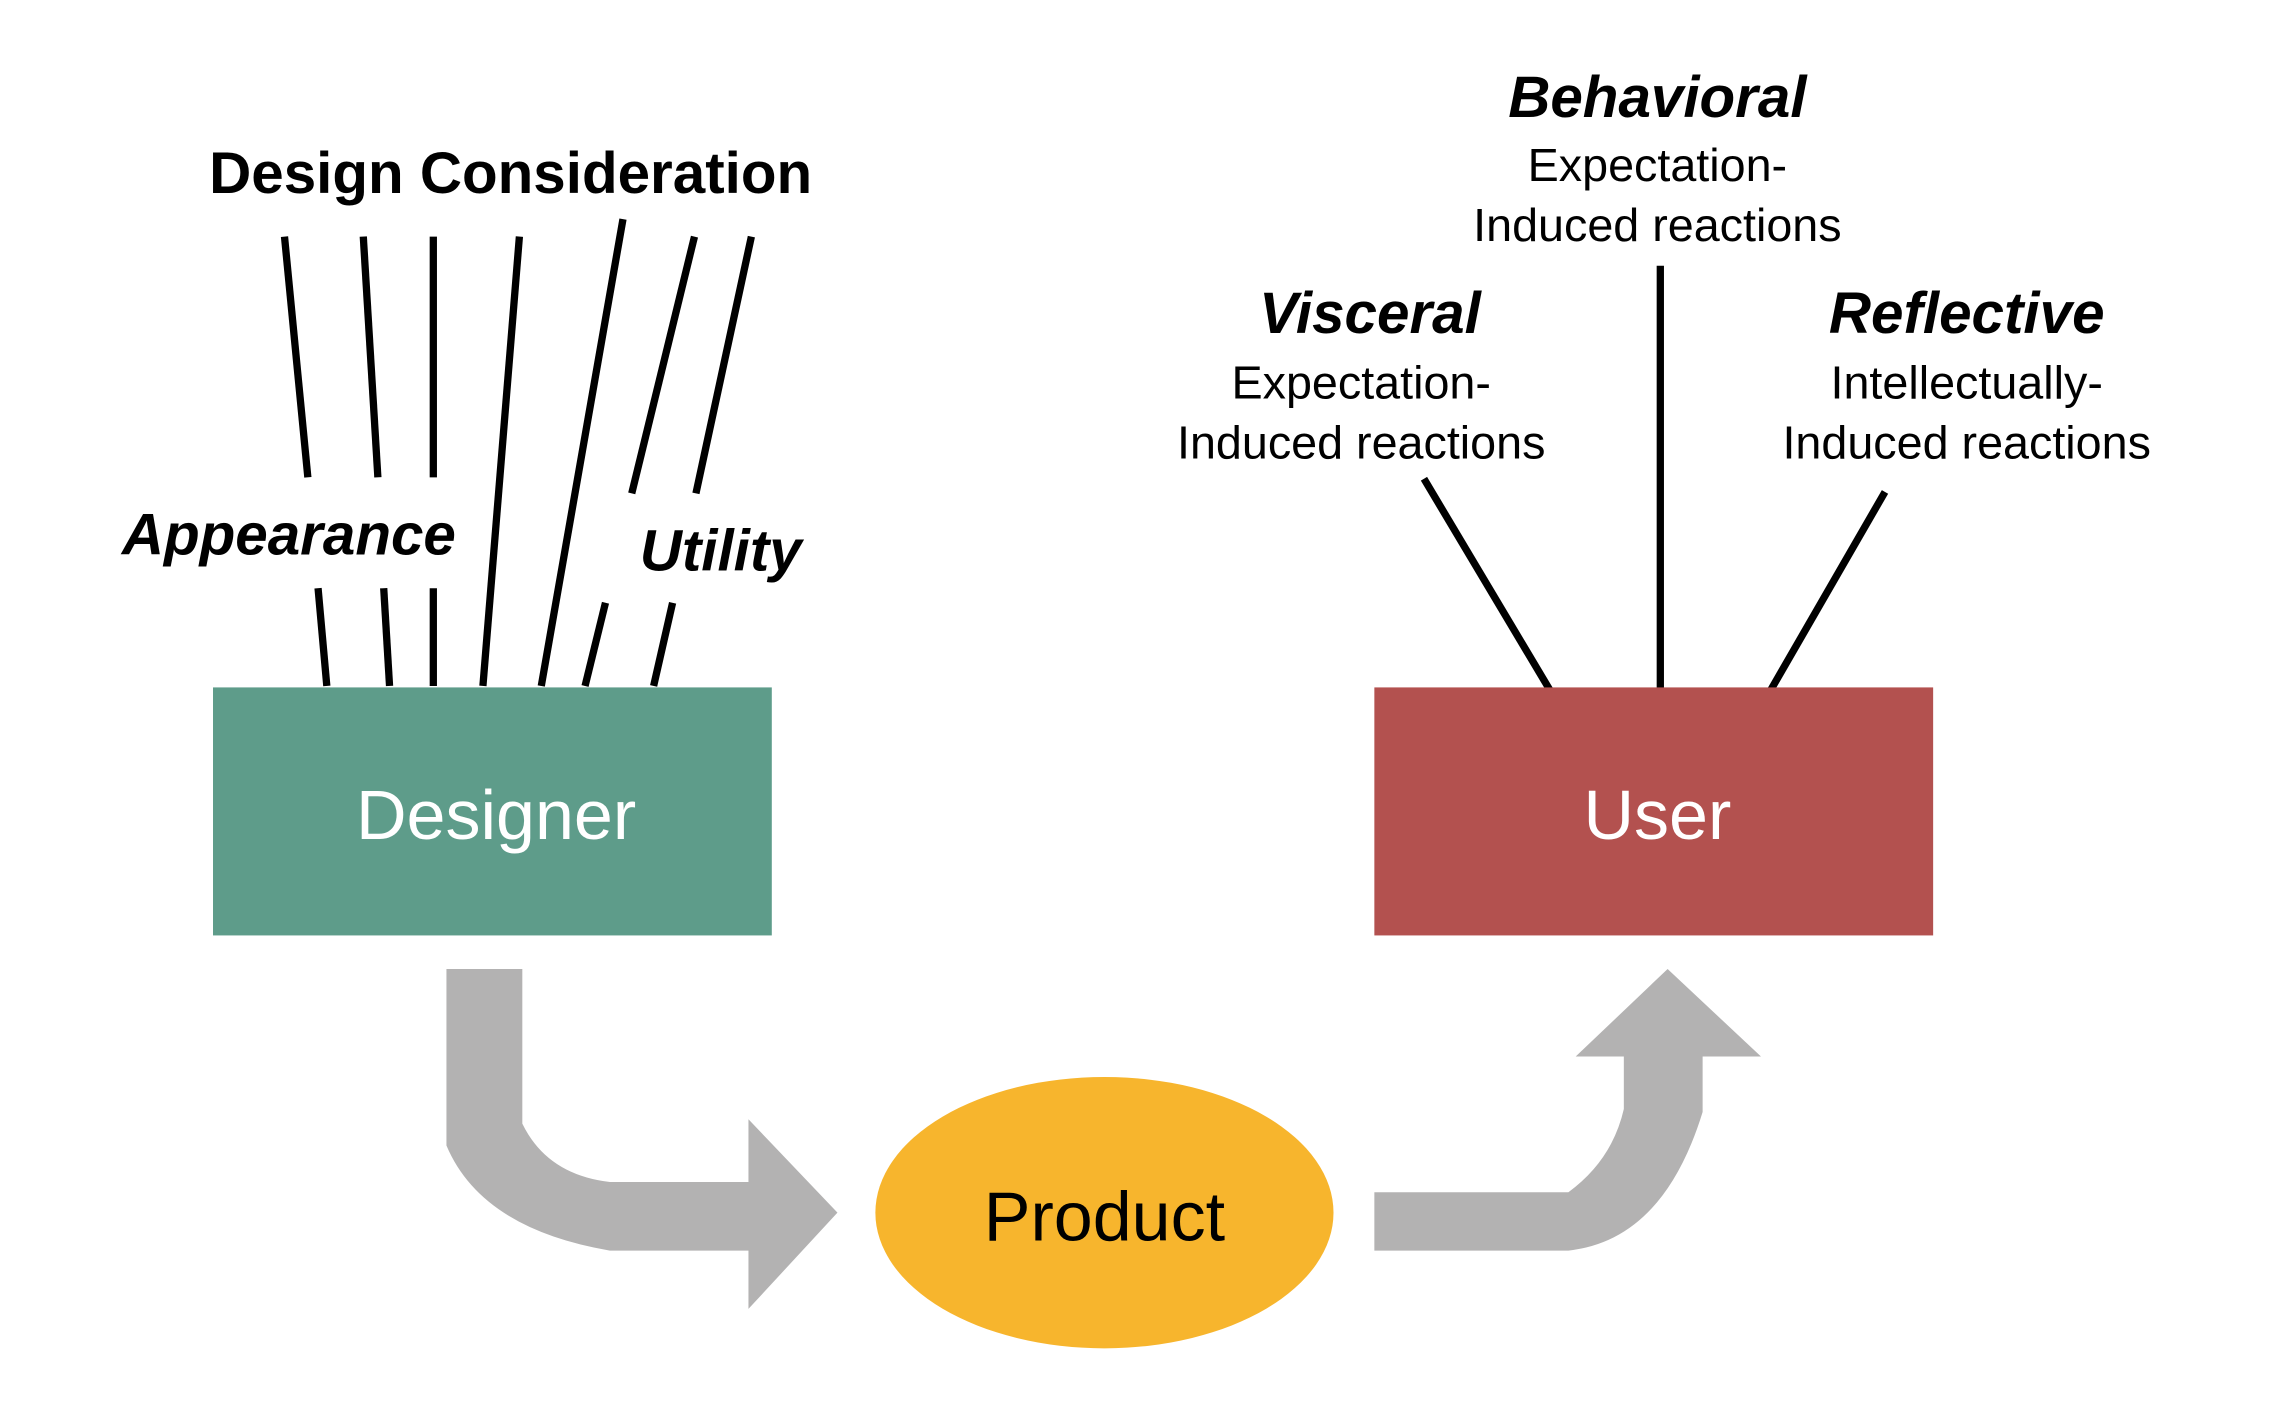  I want to click on behavioral-desc-2: Induced reactions, so click(1657, 225).